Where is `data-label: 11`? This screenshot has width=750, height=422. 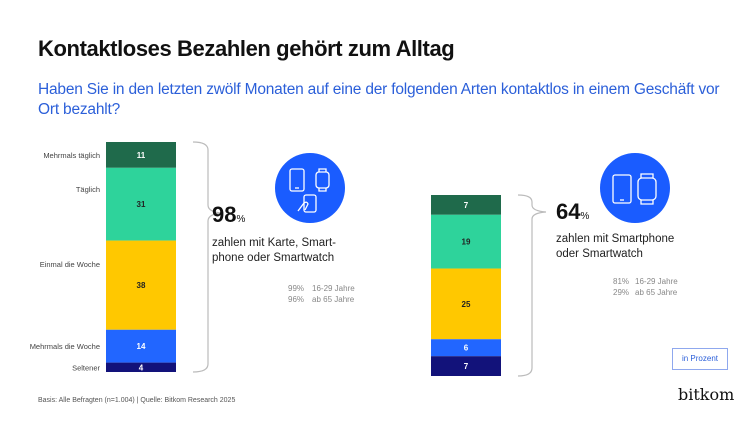
data-label: 11 is located at coordinates (141, 155).